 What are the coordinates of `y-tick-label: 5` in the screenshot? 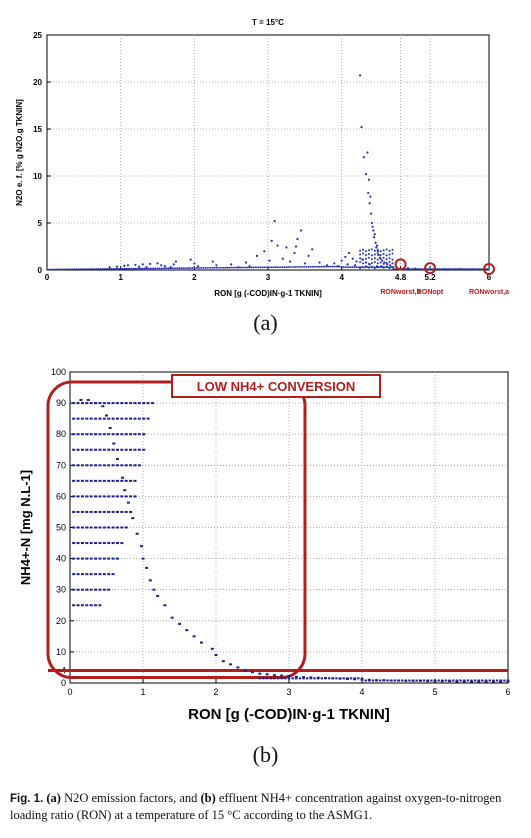 It's located at (40, 223).